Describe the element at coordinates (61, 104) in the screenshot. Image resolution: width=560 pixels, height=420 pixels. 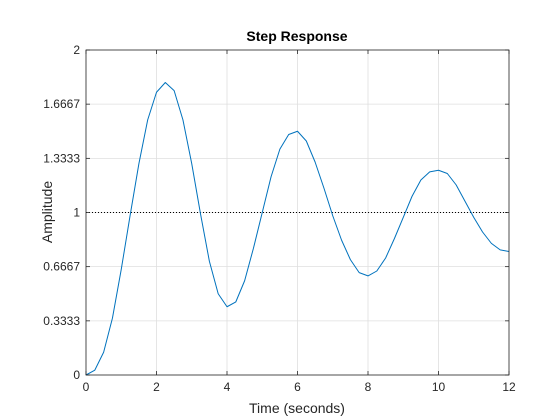
I see `y-tick-label: 1.6667` at that location.